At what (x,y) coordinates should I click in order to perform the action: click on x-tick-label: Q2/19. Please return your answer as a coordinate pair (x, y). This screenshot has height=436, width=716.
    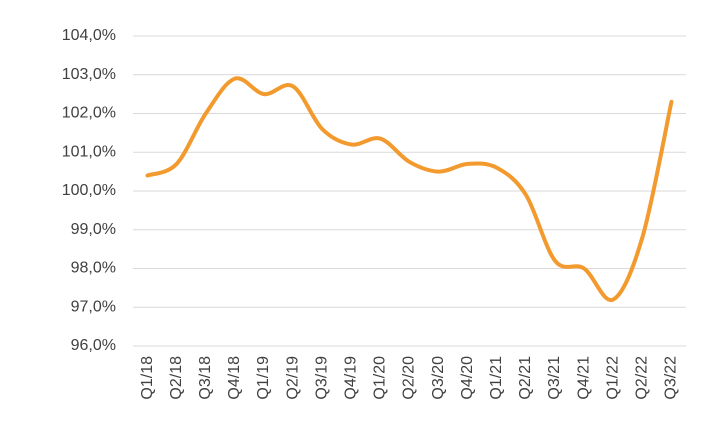
    Looking at the image, I should click on (292, 378).